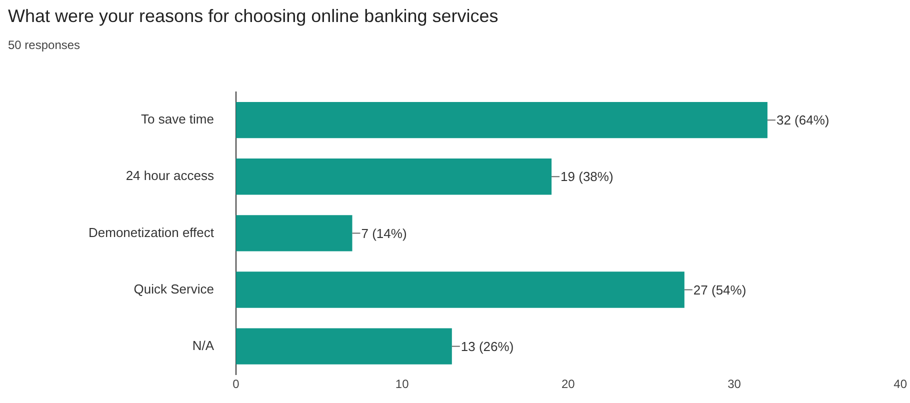  I want to click on data-label: 19 (38%), so click(587, 176).